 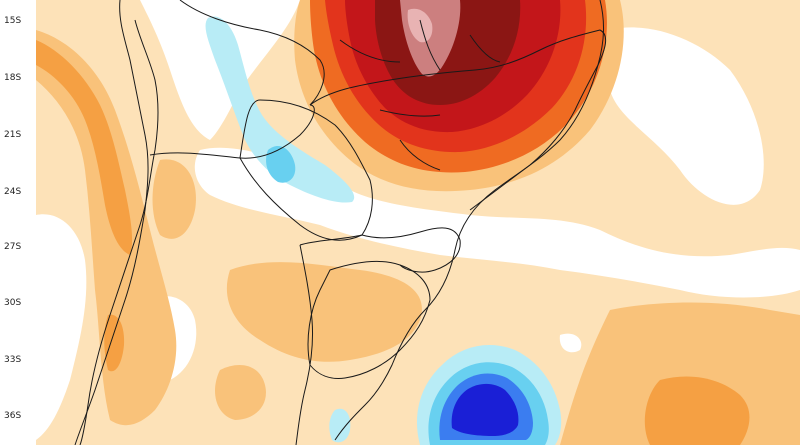 I want to click on lat-label-21s: 21S, so click(x=13, y=135).